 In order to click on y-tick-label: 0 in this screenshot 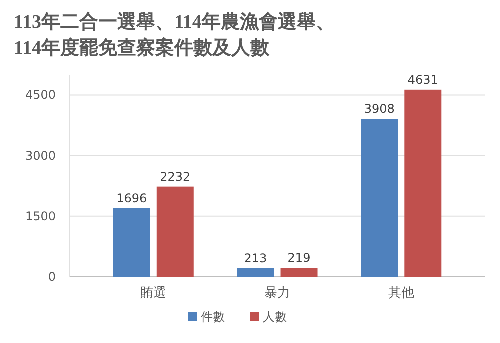, I will do `click(52, 277)`.